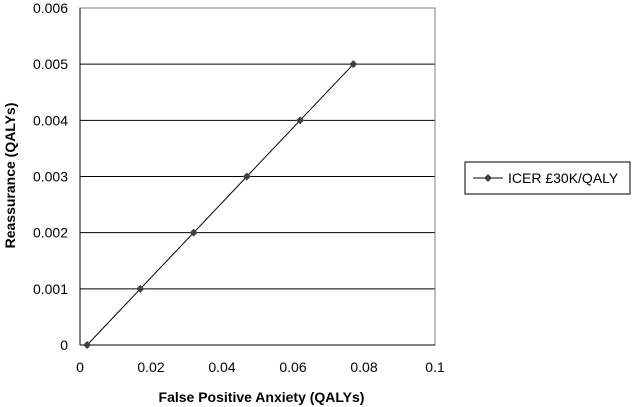 Image resolution: width=642 pixels, height=407 pixels. Describe the element at coordinates (260, 367) in the screenshot. I see `x-tick-labels: 0 0.02 0.04 0.06 0.08 0.1` at that location.